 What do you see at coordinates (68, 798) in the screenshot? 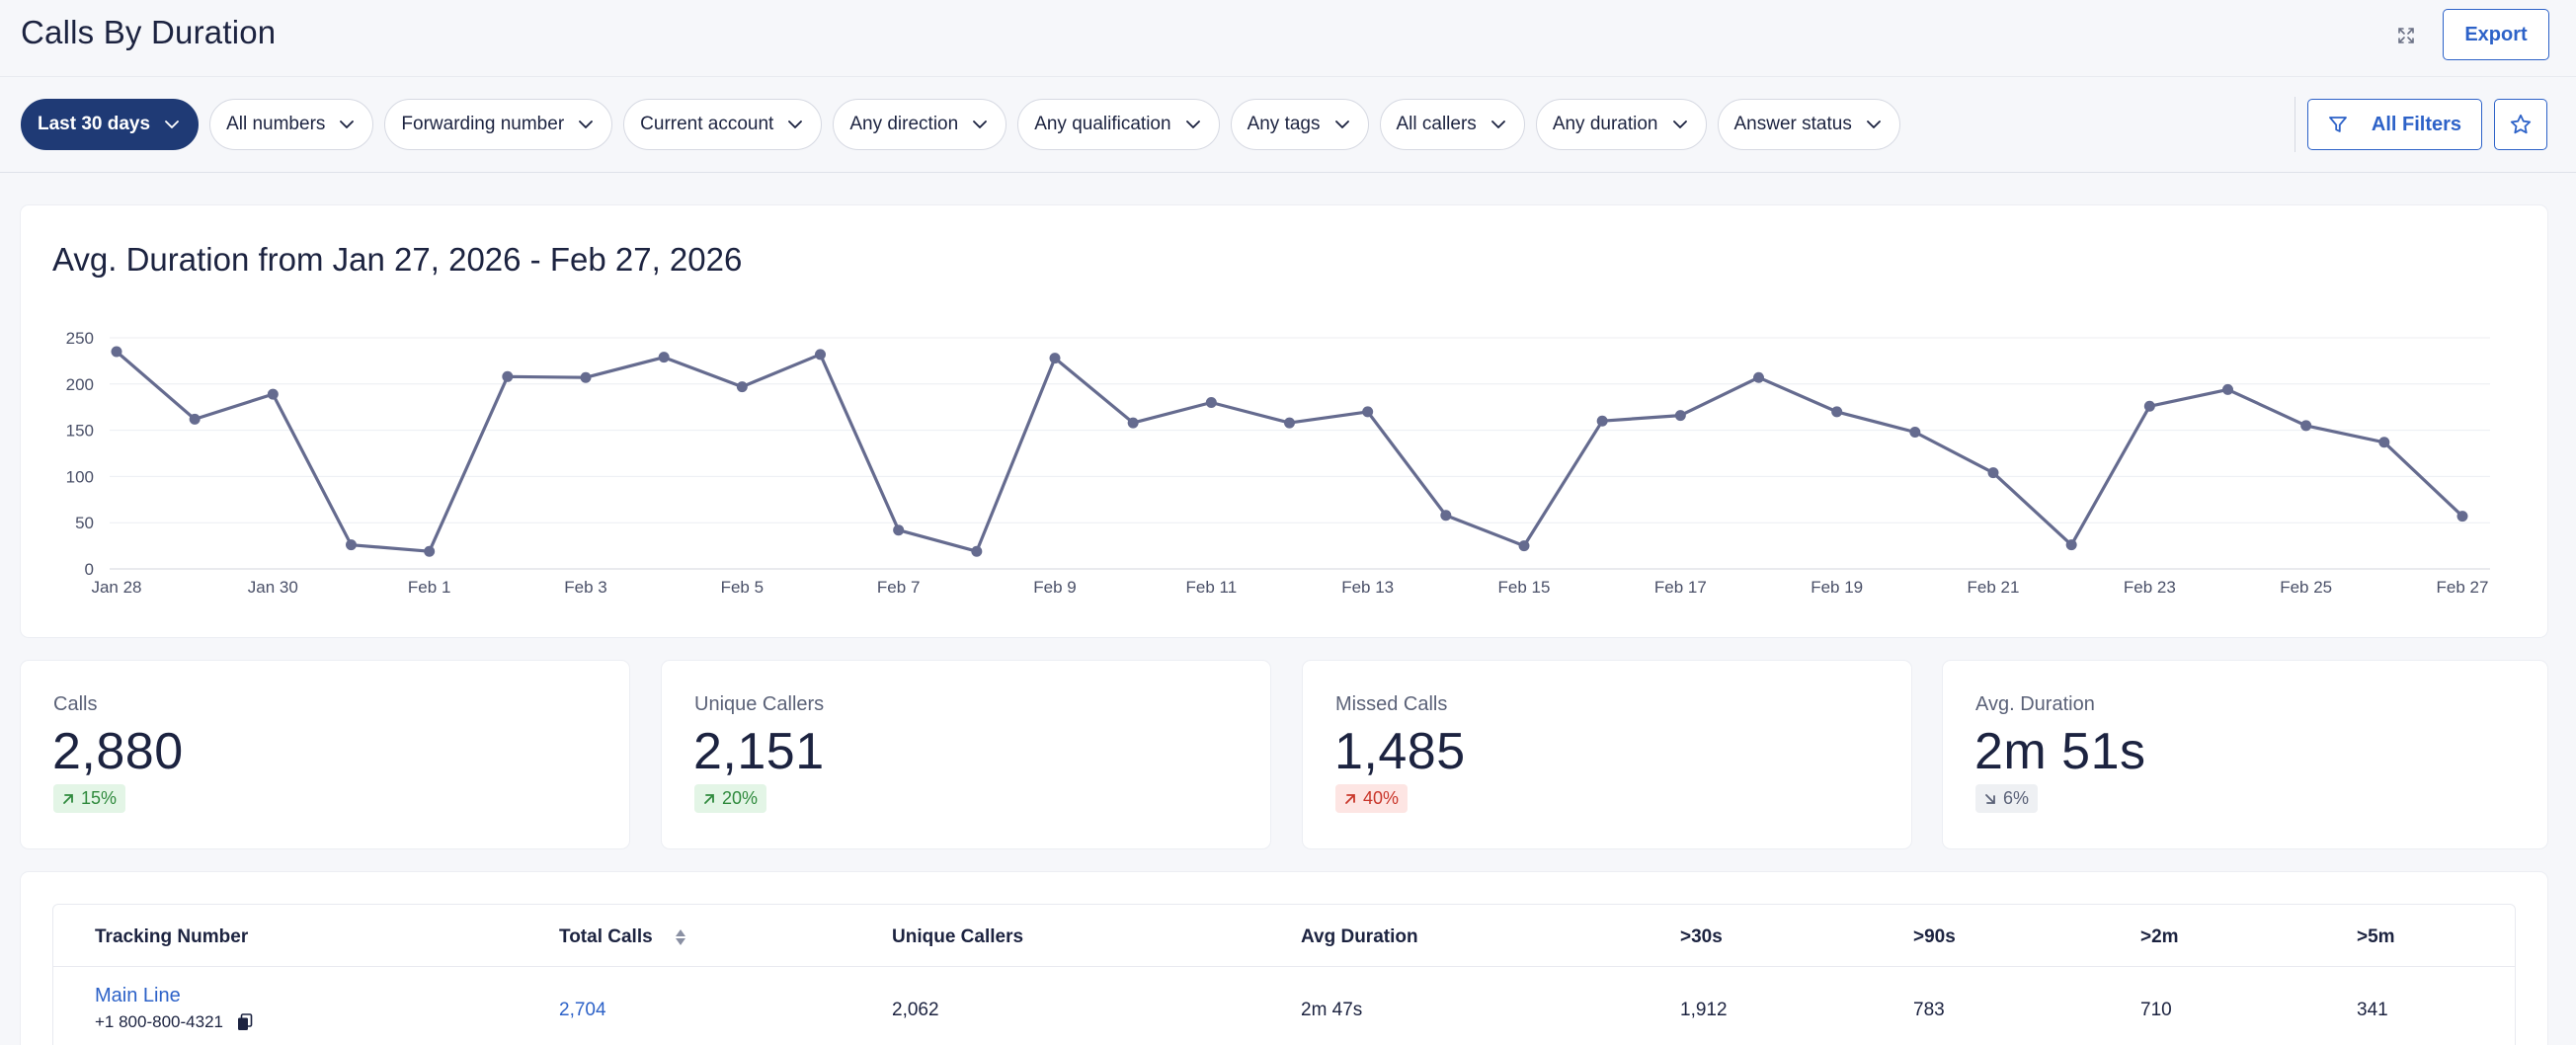
I see `arrow-up-right-icon` at bounding box center [68, 798].